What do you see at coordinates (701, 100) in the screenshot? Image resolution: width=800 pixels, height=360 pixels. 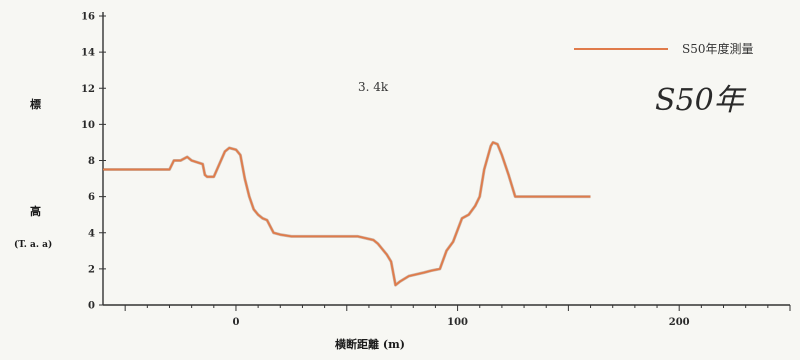 I see `handwritten-note: S50年` at bounding box center [701, 100].